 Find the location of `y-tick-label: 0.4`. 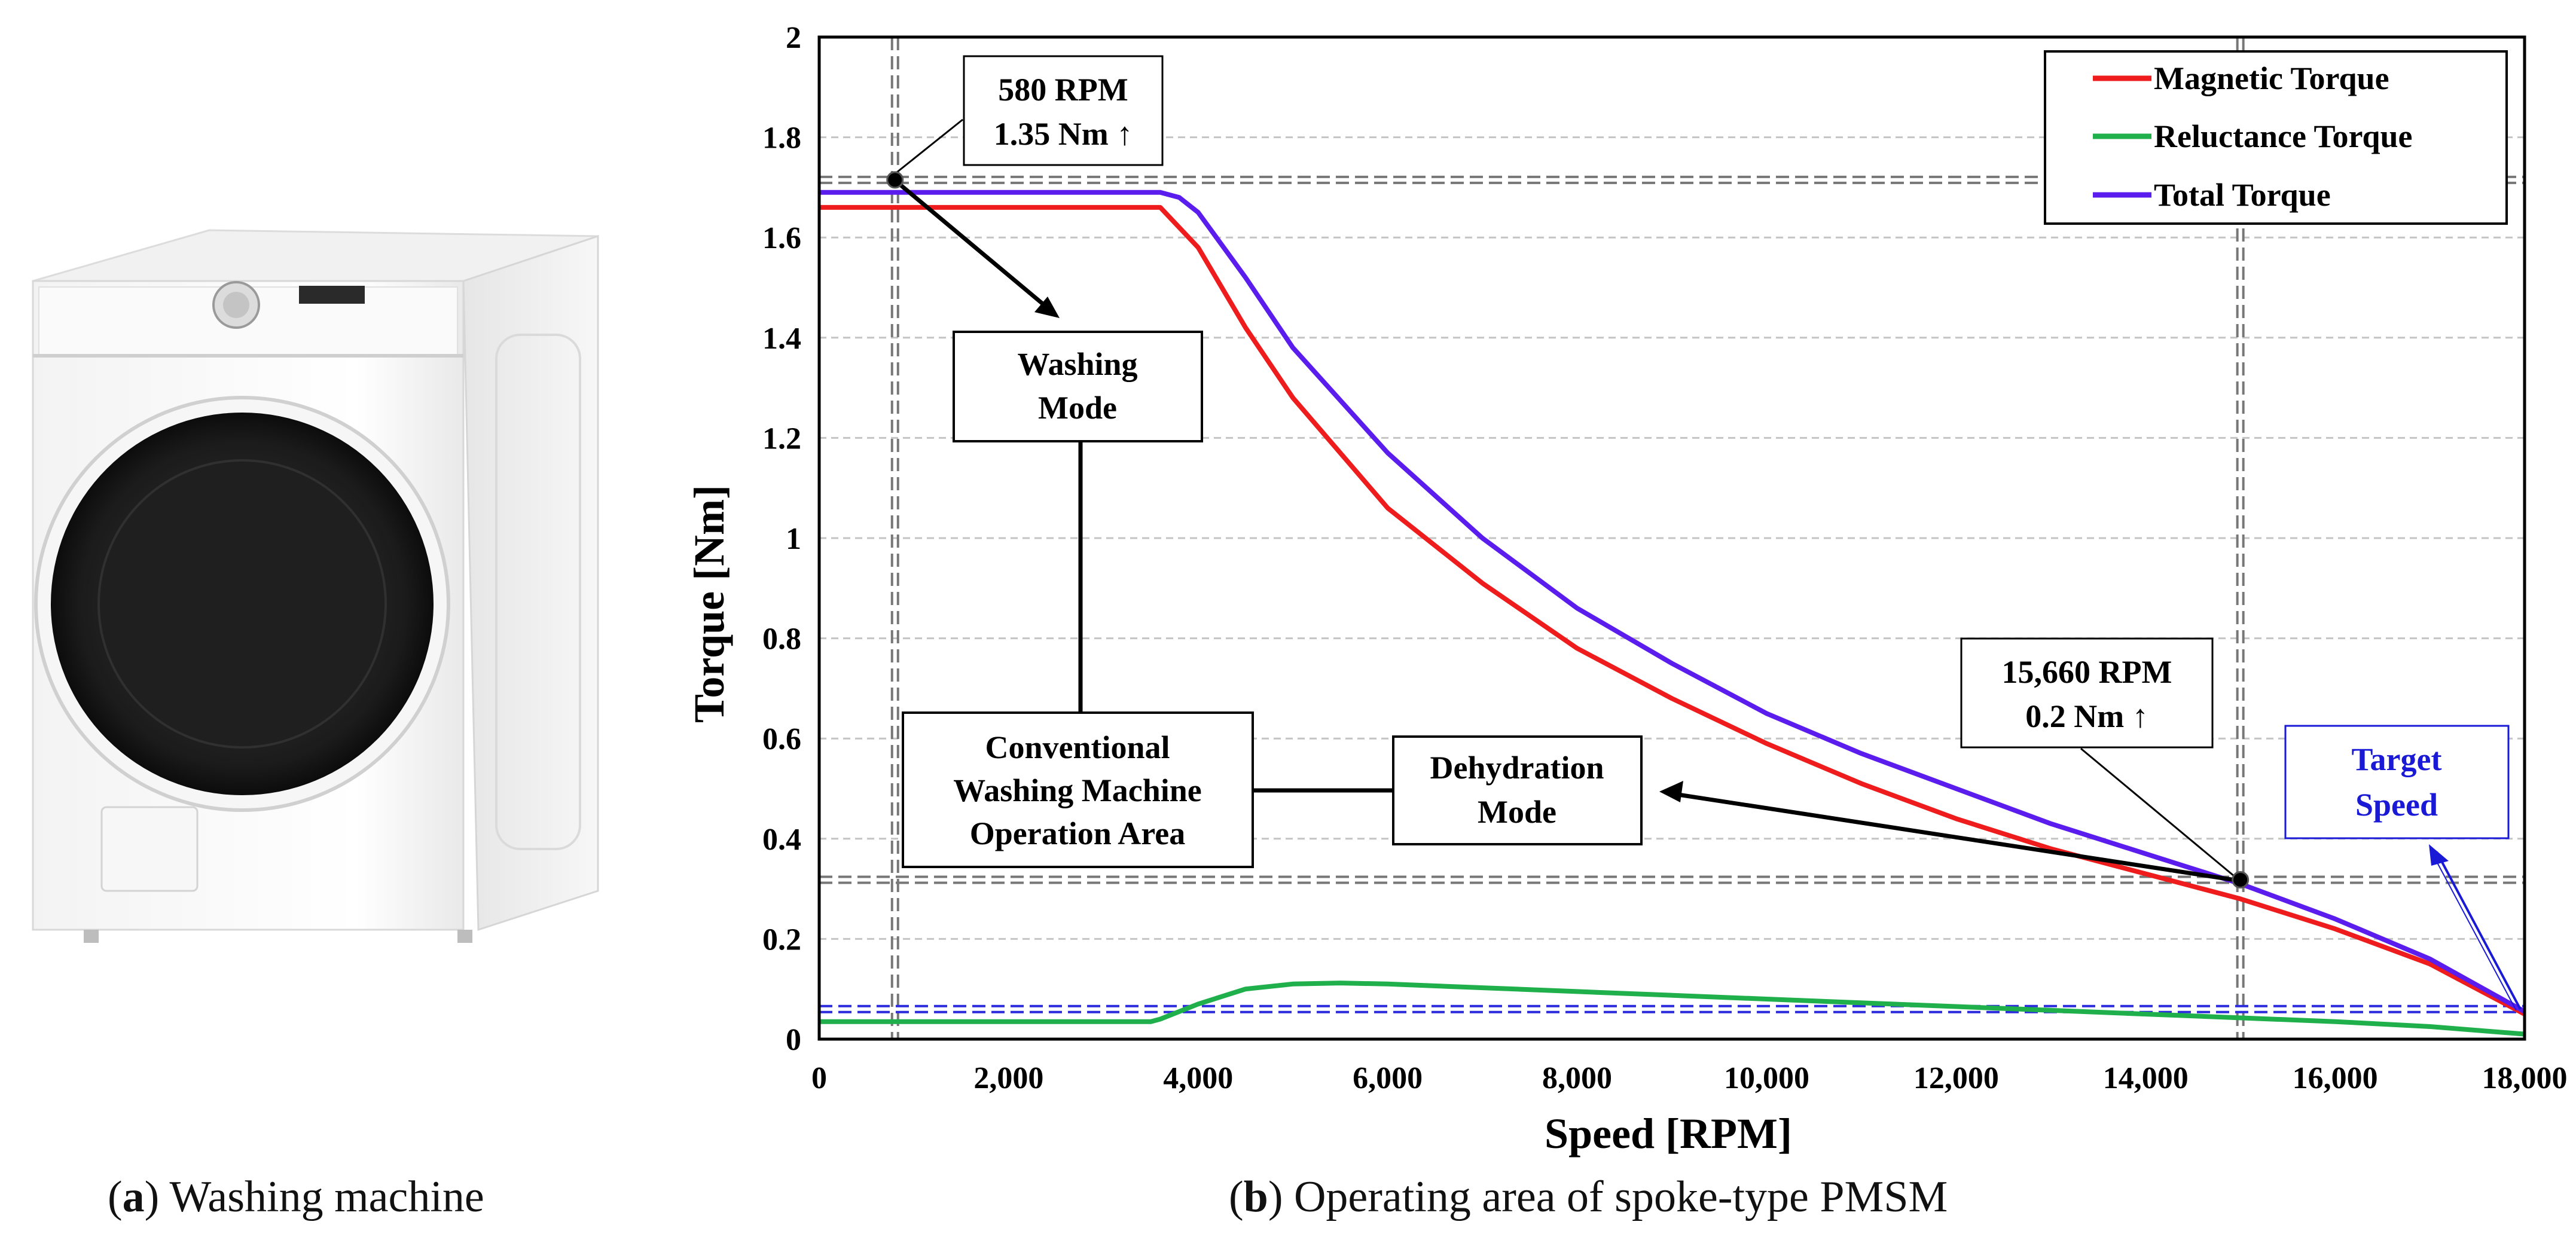

y-tick-label: 0.4 is located at coordinates (781, 840).